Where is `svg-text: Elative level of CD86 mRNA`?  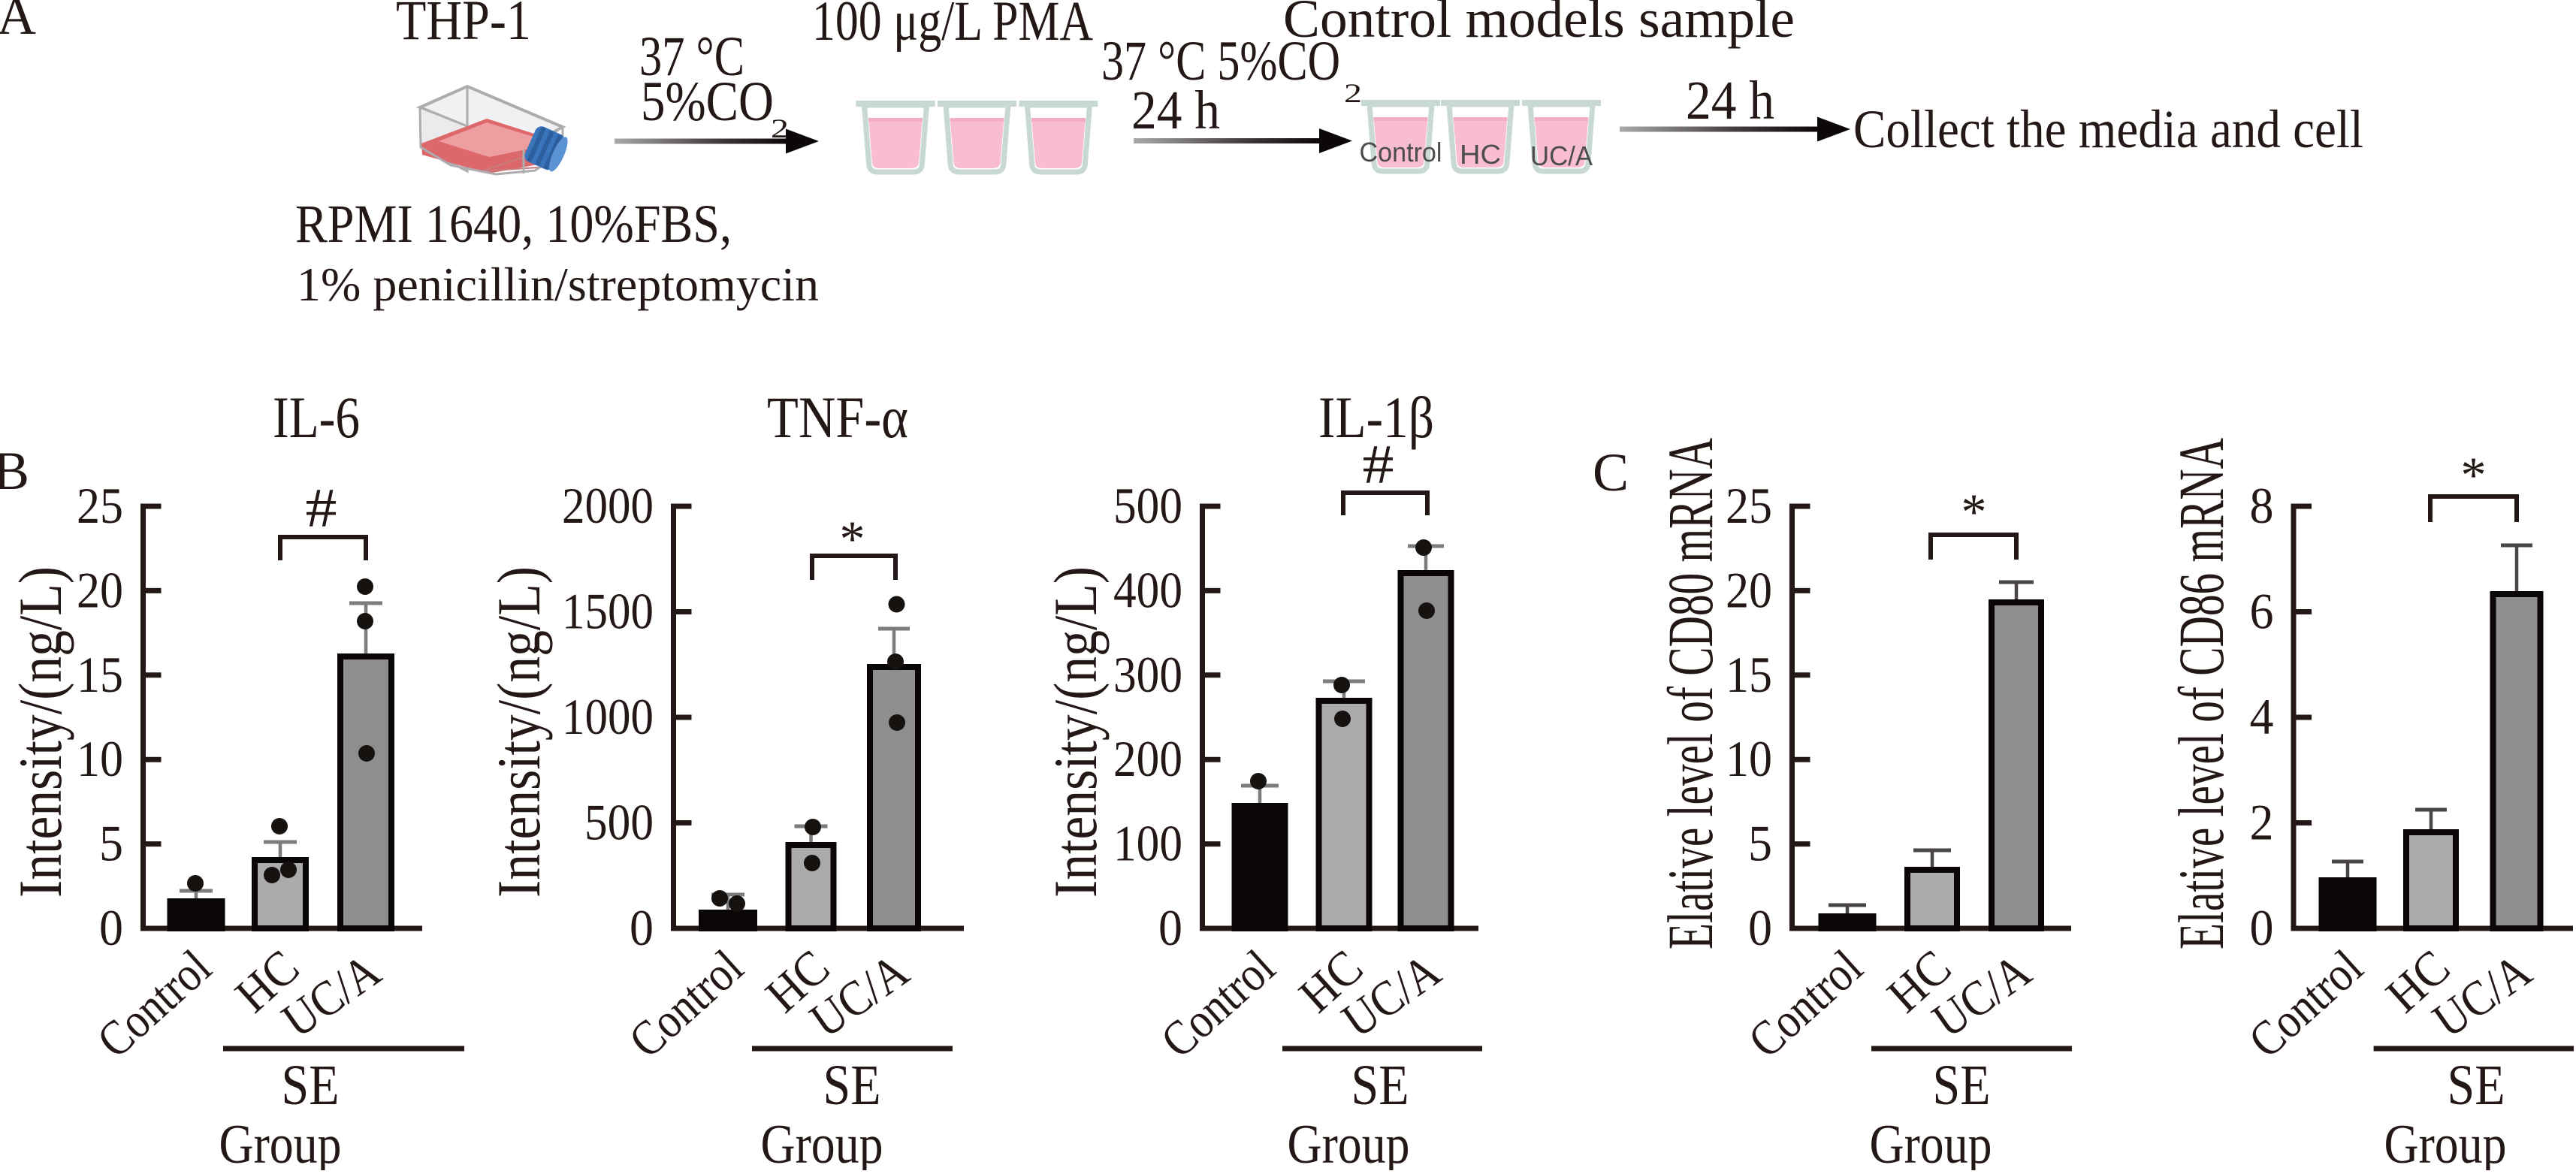 svg-text: Elative level of CD86 mRNA is located at coordinates (2201, 693).